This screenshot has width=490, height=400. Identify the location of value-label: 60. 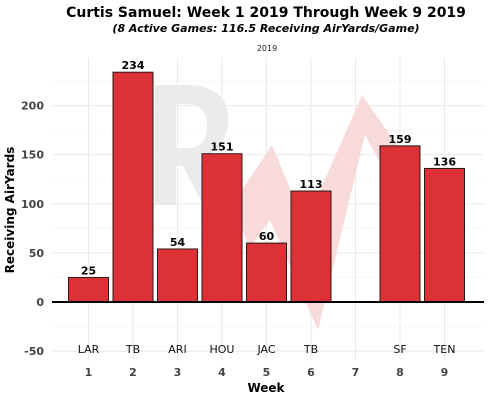
(267, 236).